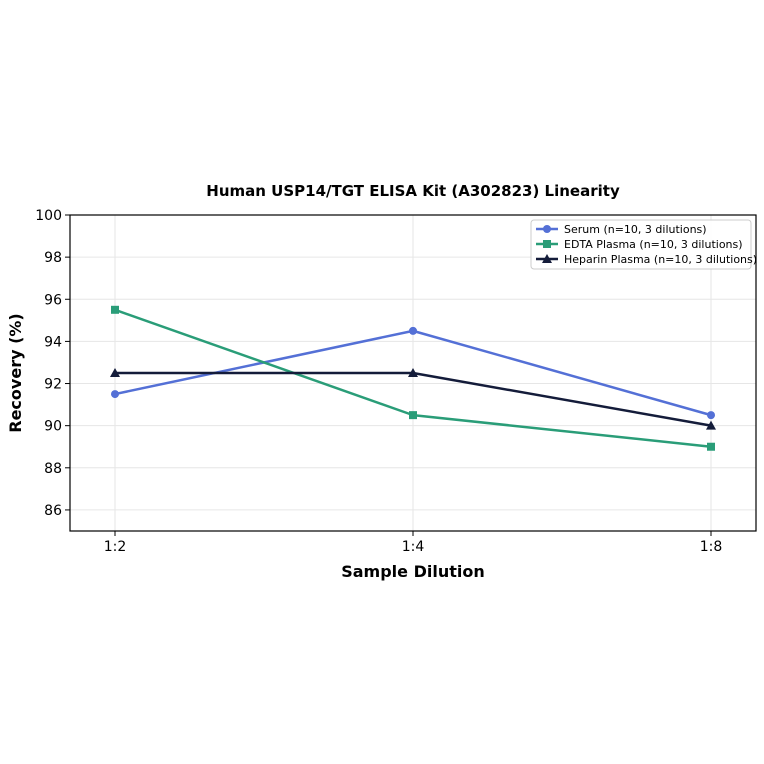 The height and width of the screenshot is (764, 764). I want to click on legend-box, so click(641, 244).